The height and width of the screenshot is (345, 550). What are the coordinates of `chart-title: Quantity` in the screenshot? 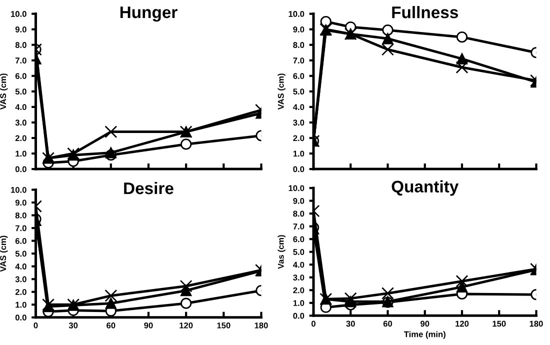 It's located at (425, 188).